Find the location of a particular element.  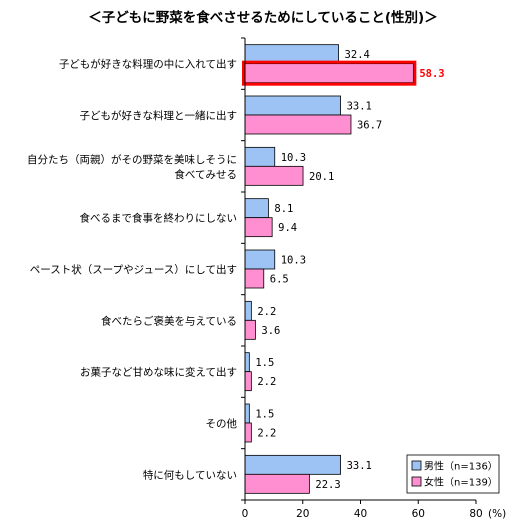

value-label-female-2: 20.1 is located at coordinates (321, 177).